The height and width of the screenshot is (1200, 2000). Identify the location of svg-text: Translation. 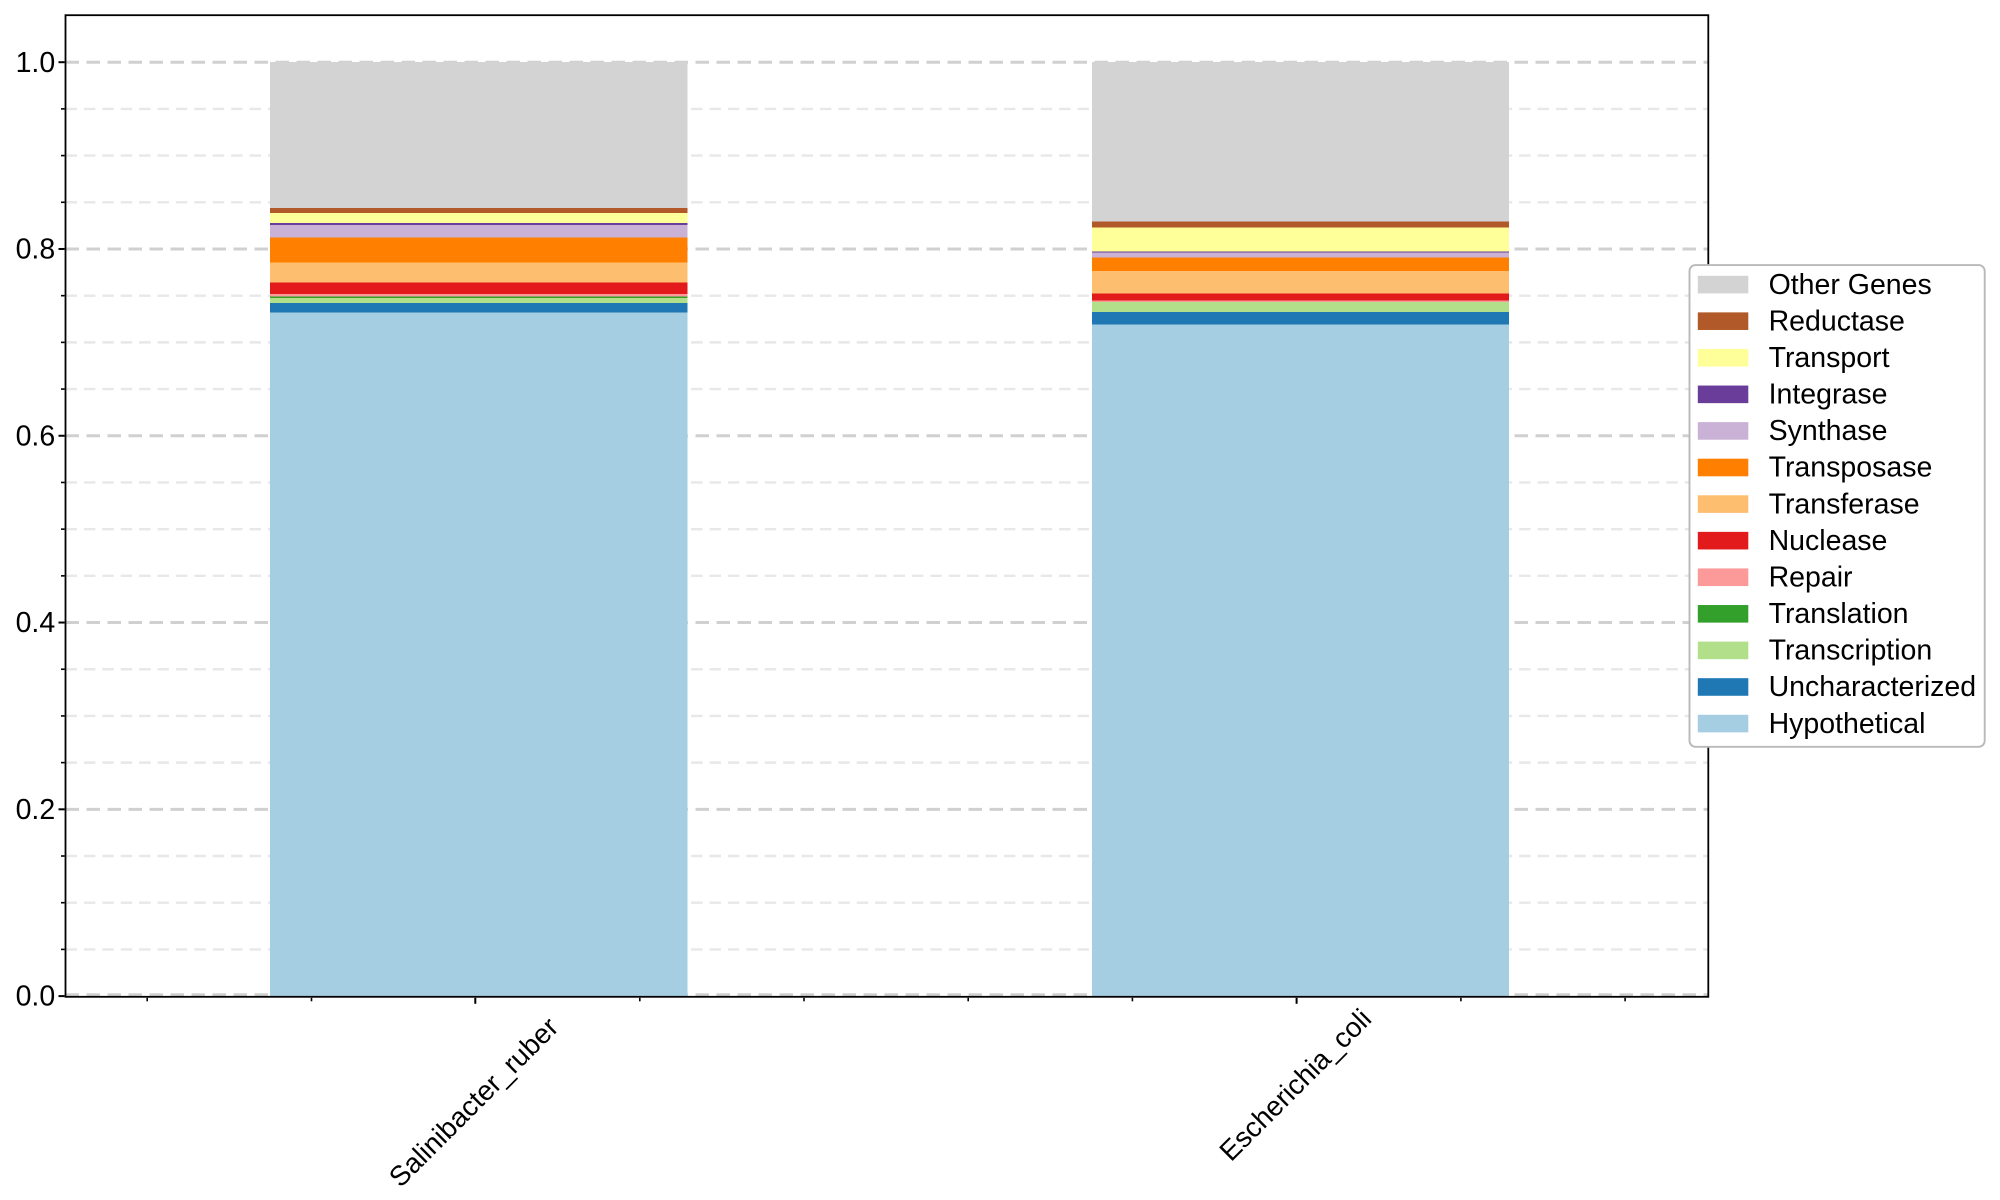
(1839, 614).